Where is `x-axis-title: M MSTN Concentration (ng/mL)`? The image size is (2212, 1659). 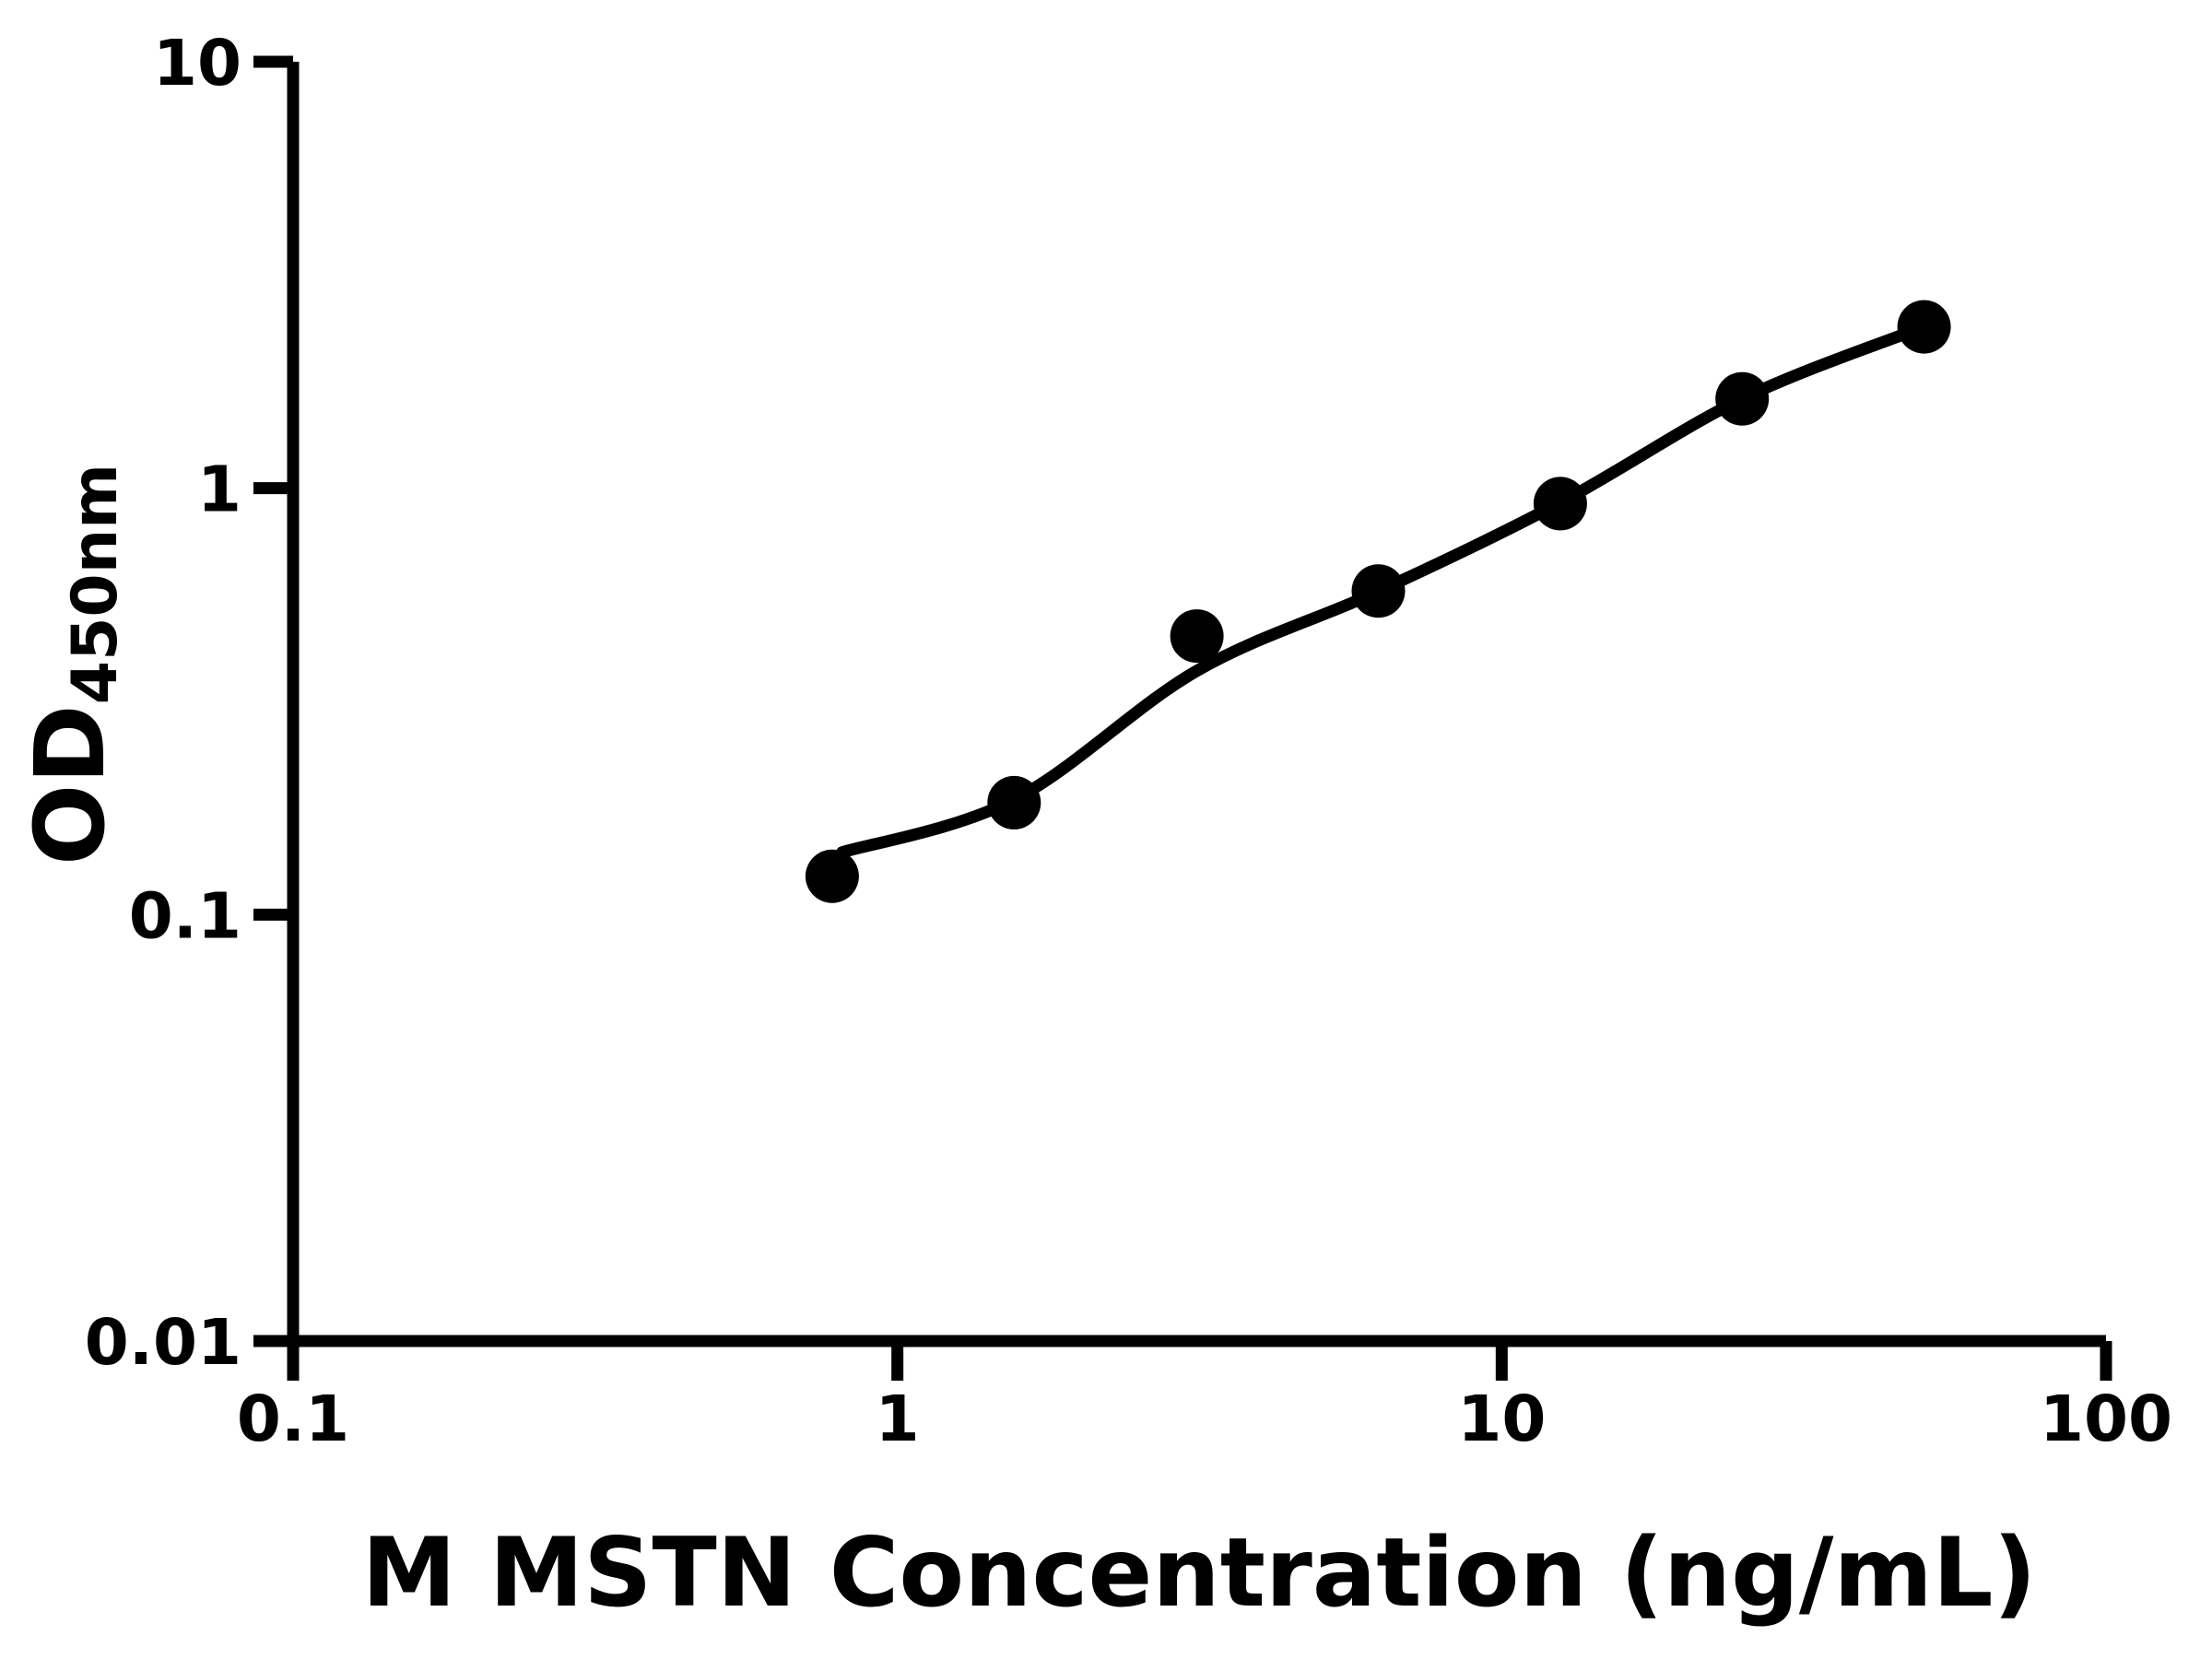 x-axis-title: M MSTN Concentration (ng/mL) is located at coordinates (1198, 1573).